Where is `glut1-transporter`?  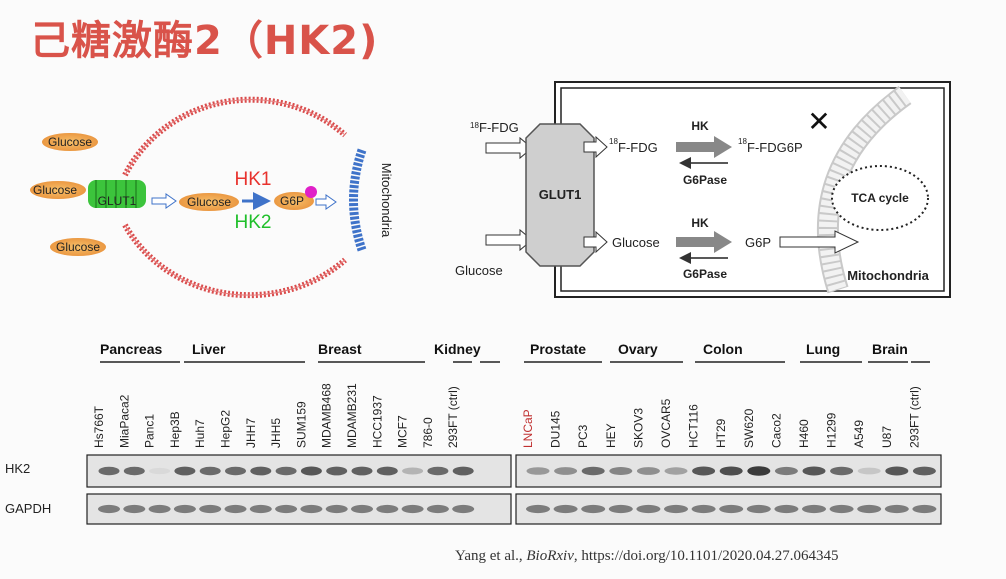 glut1-transporter is located at coordinates (117, 194).